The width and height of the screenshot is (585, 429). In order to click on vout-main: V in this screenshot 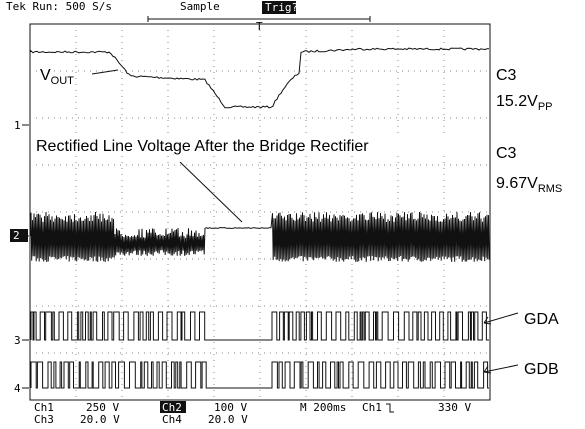, I will do `click(45, 75)`.